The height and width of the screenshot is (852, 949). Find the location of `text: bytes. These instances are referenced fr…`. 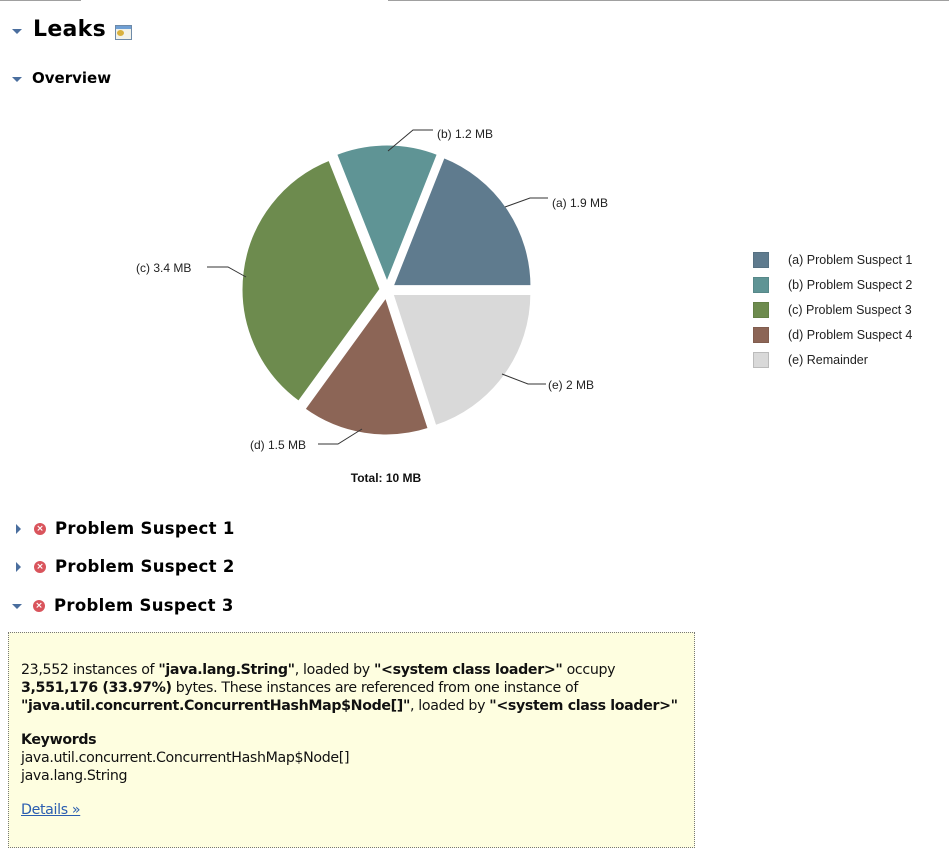

text: bytes. These instances are referenced fr… is located at coordinates (375, 688).